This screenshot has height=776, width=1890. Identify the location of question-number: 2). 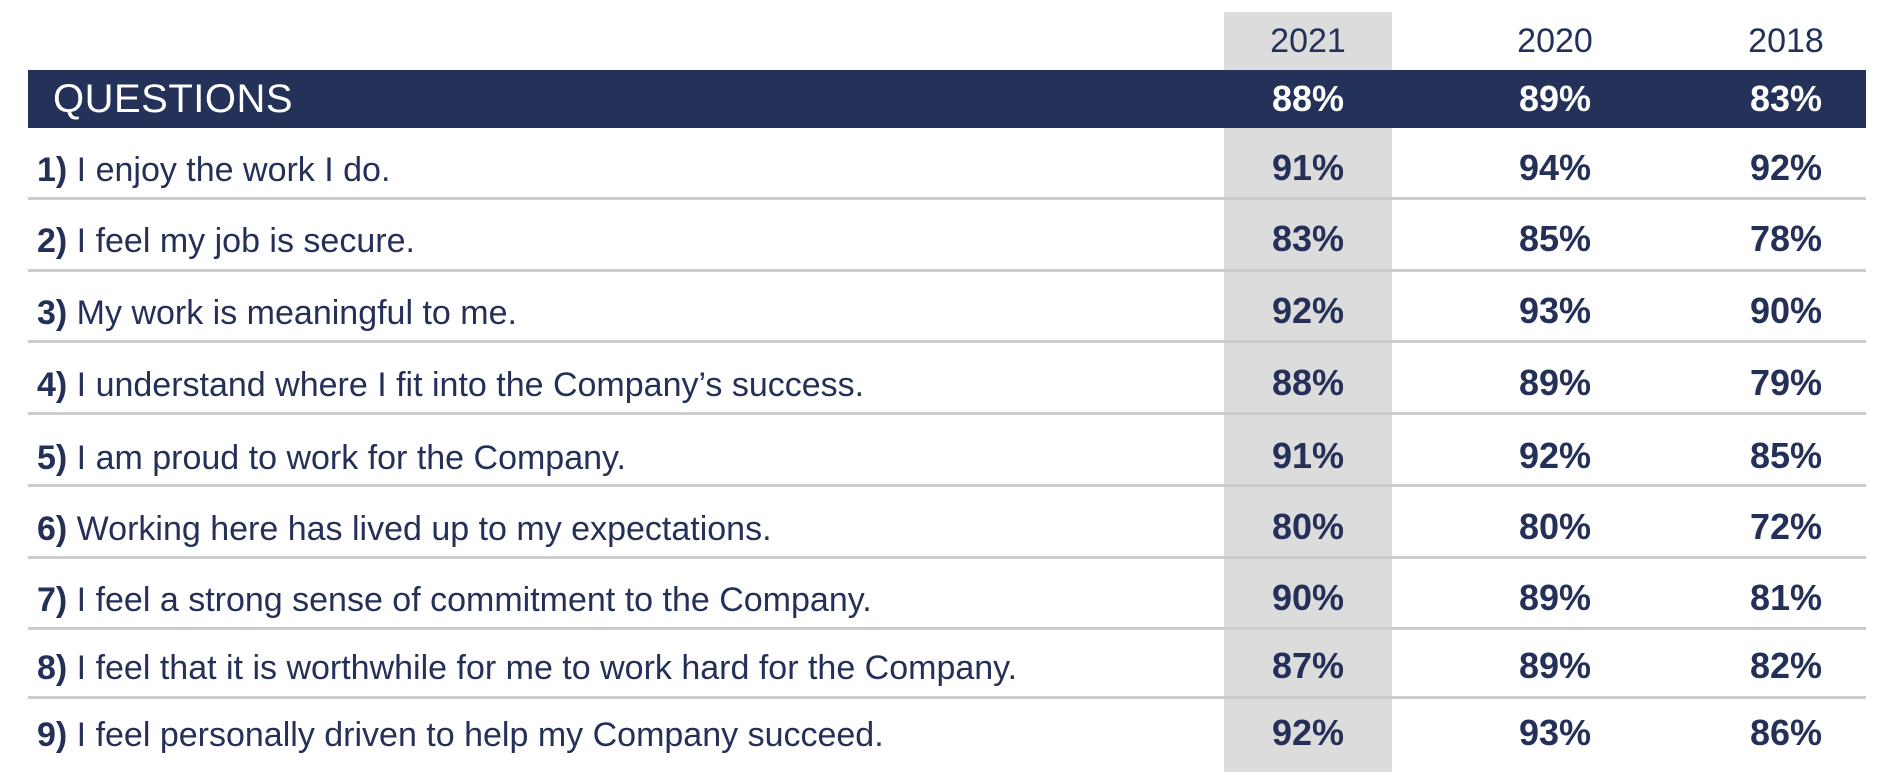
(52, 241).